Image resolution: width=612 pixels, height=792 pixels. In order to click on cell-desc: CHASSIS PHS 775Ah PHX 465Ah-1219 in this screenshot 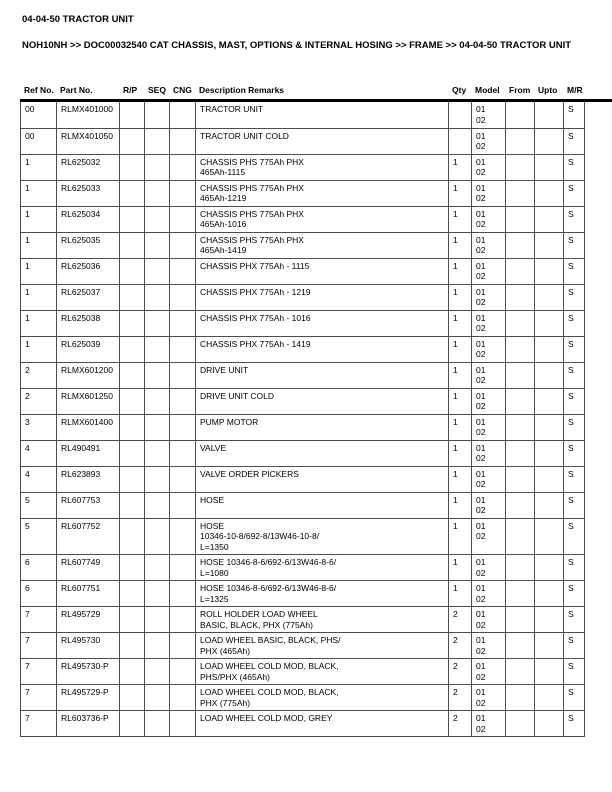, I will do `click(322, 193)`.